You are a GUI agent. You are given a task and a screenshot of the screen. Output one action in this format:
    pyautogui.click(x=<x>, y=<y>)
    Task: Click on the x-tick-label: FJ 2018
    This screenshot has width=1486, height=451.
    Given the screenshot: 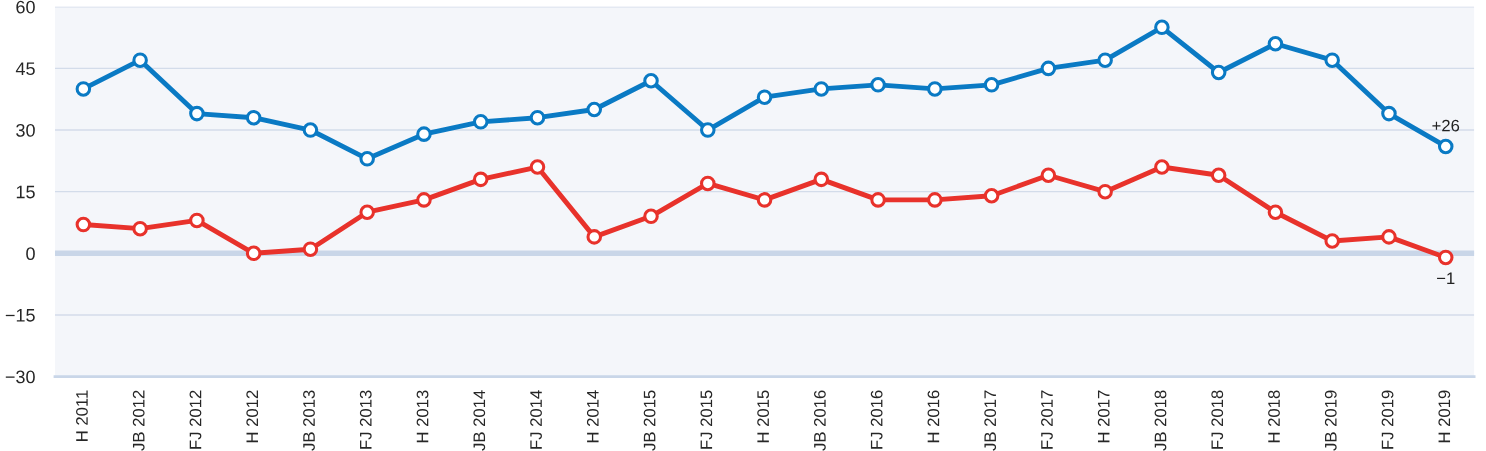 What is the action you would take?
    pyautogui.click(x=1217, y=419)
    